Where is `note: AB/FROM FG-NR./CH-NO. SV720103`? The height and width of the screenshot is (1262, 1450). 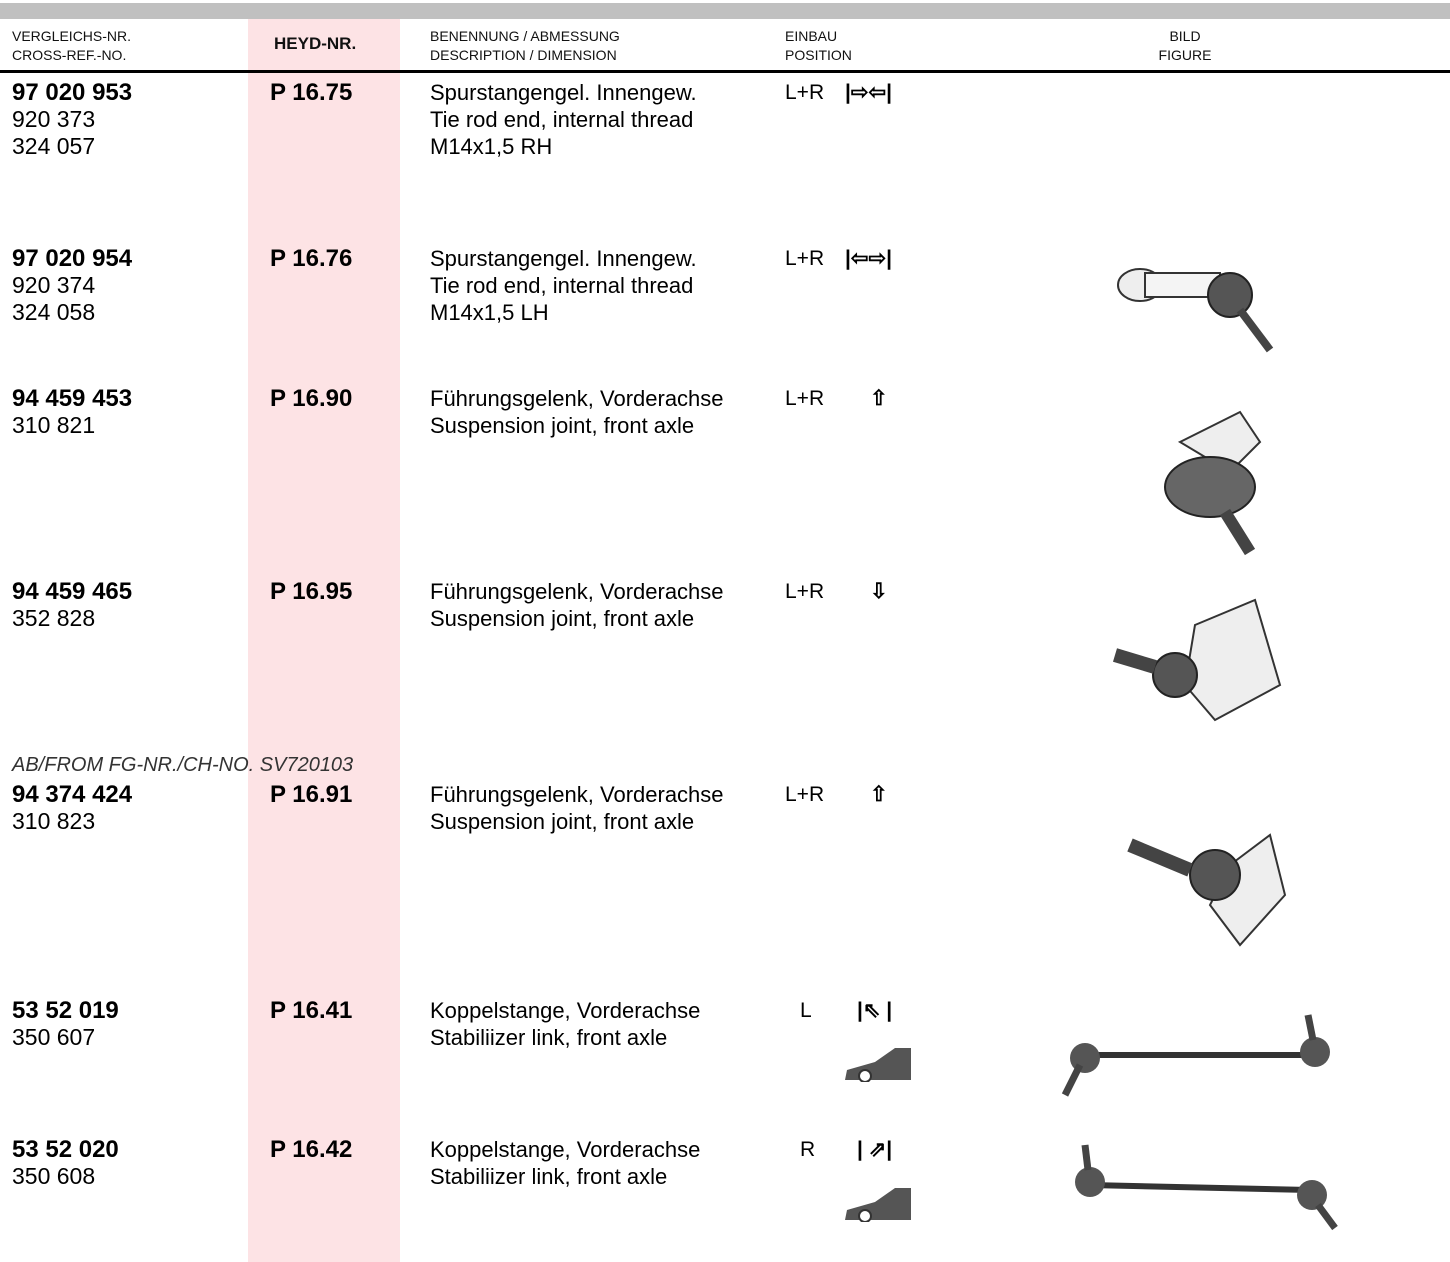 note: AB/FROM FG-NR./CH-NO. SV720103 is located at coordinates (183, 765).